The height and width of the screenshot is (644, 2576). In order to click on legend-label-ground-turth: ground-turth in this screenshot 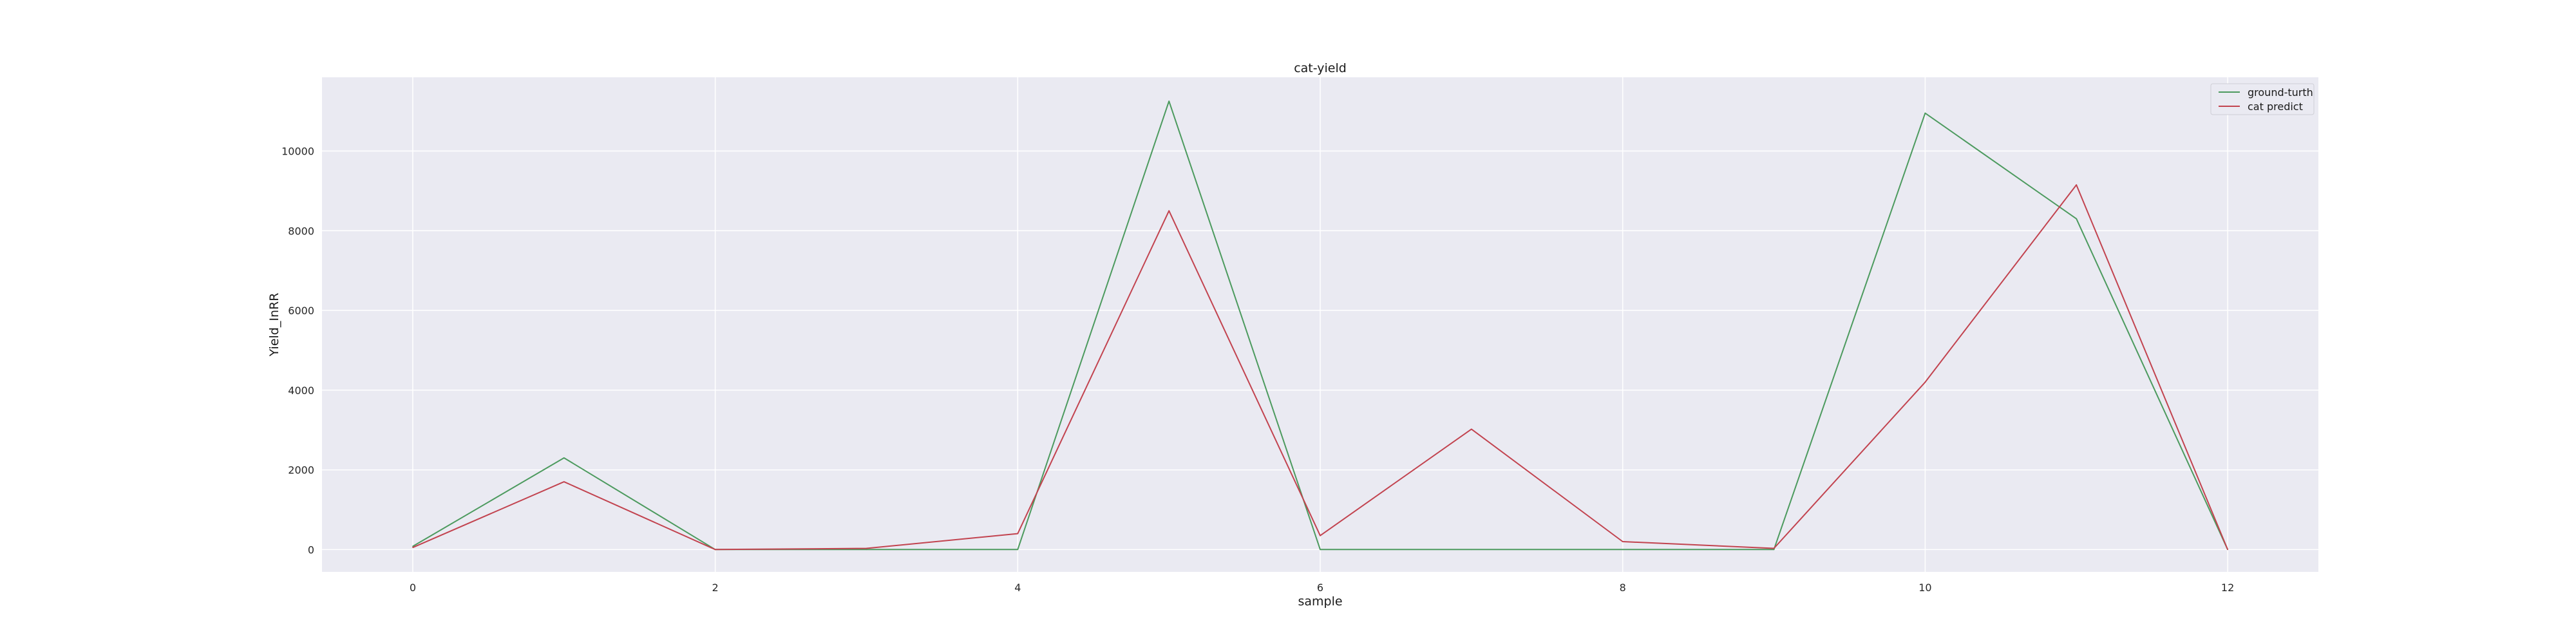, I will do `click(2280, 92)`.